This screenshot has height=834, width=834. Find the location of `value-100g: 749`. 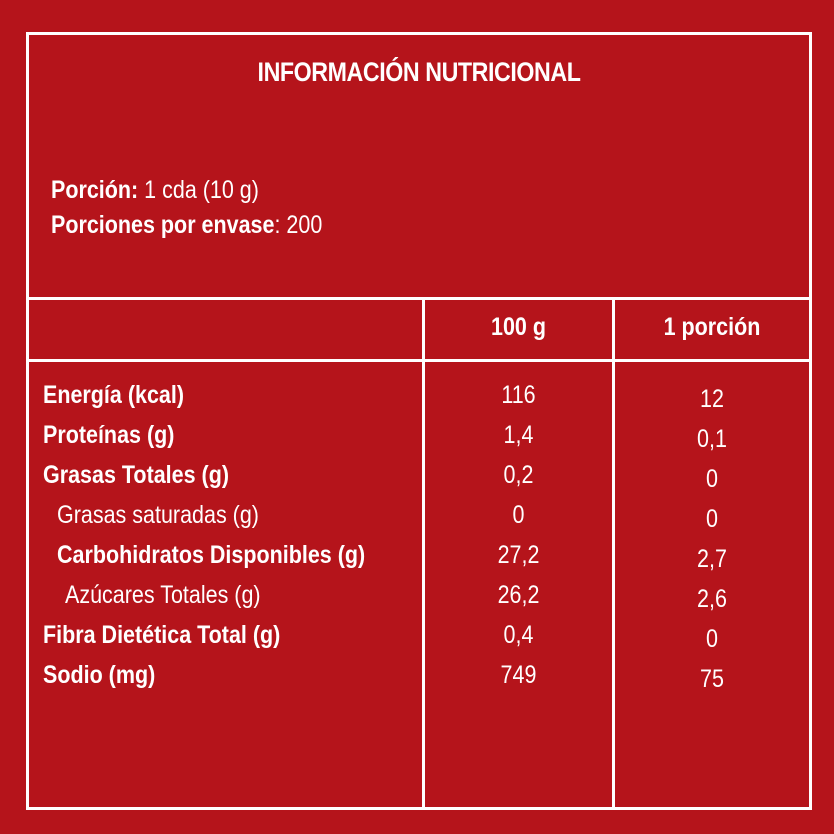

value-100g: 749 is located at coordinates (518, 675).